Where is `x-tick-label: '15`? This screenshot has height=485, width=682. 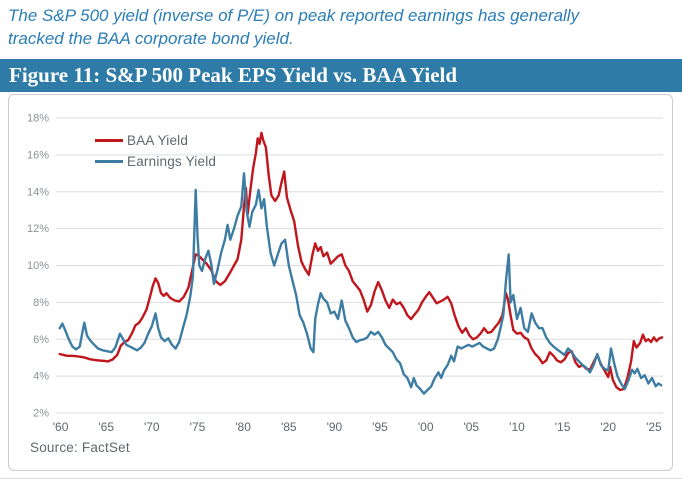
x-tick-label: '15 is located at coordinates (563, 427).